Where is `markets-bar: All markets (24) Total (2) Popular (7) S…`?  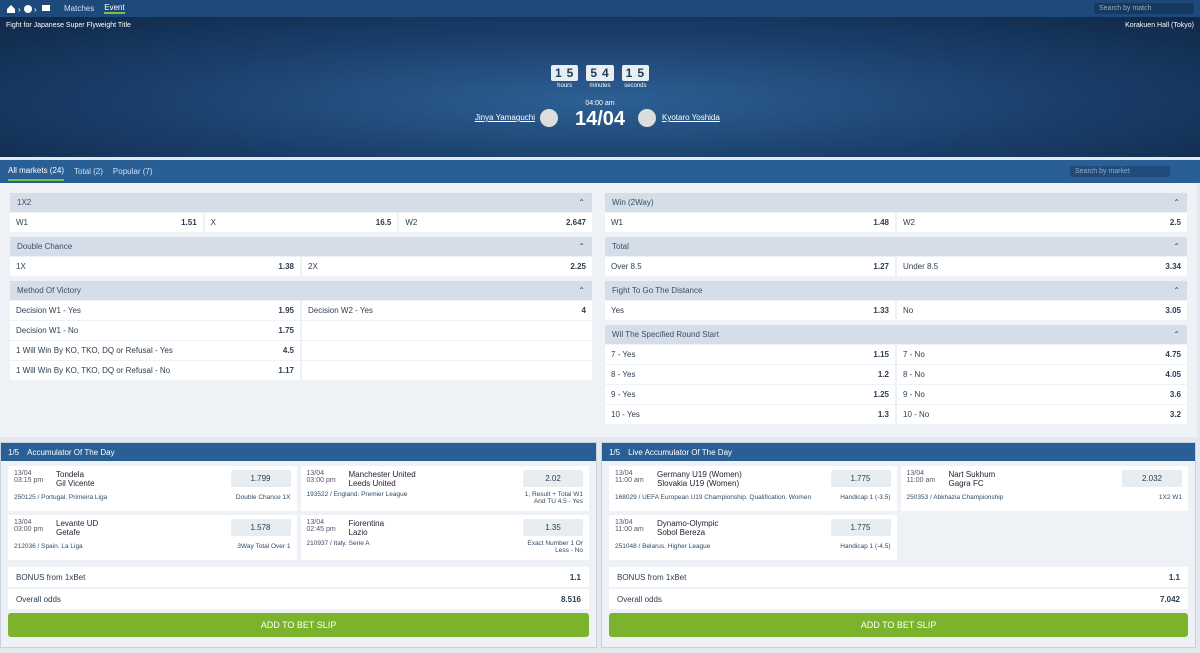
markets-bar: All markets (24) Total (2) Popular (7) S… is located at coordinates (600, 171).